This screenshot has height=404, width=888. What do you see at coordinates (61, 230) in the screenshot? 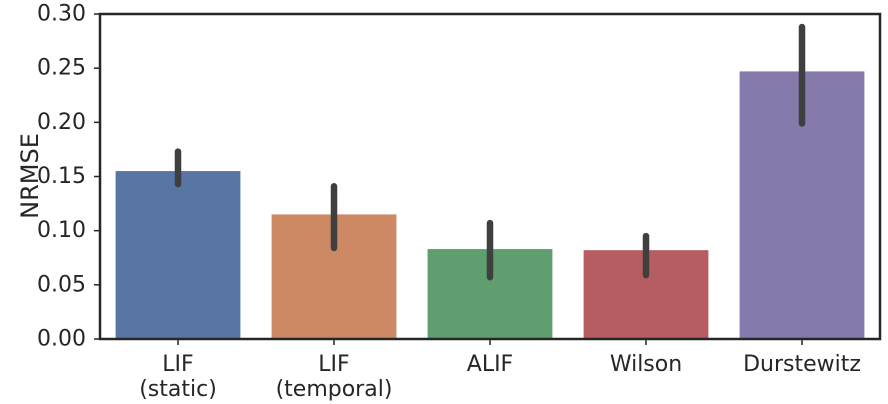
I see `y-tick-label: 0.10` at bounding box center [61, 230].